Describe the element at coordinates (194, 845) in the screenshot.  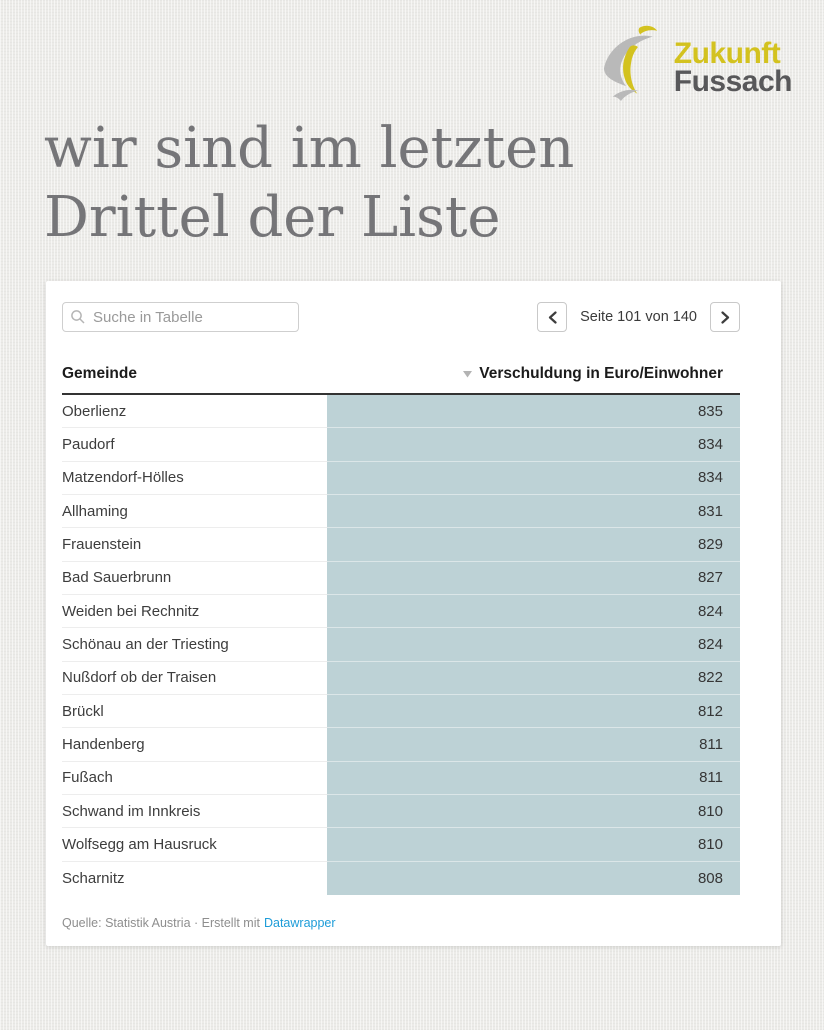
I see `gemeinde-cell: Wolfsegg am Hausruck` at that location.